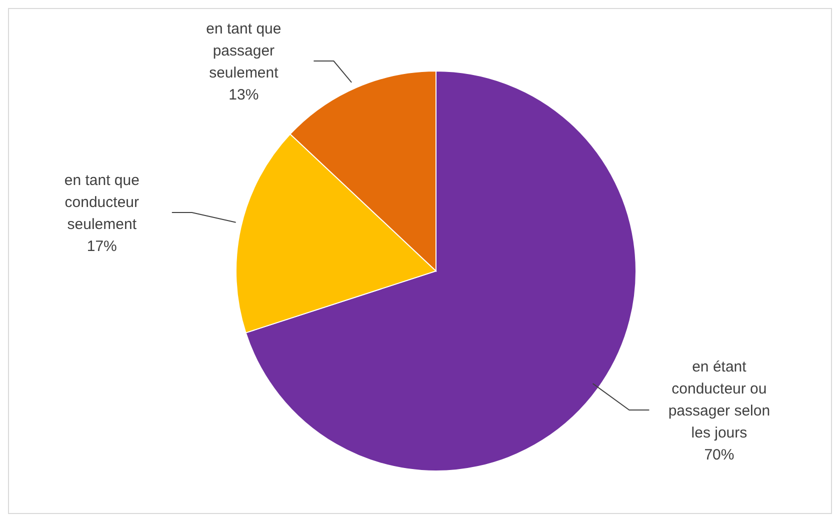  I want to click on slice-label: en tant que passager seulement, so click(244, 51).